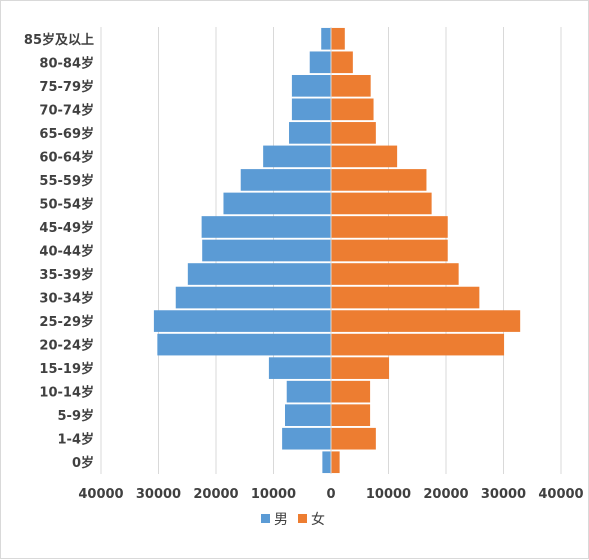 This screenshot has width=589, height=560. I want to click on y-tick-label: 55-59岁, so click(66, 181).